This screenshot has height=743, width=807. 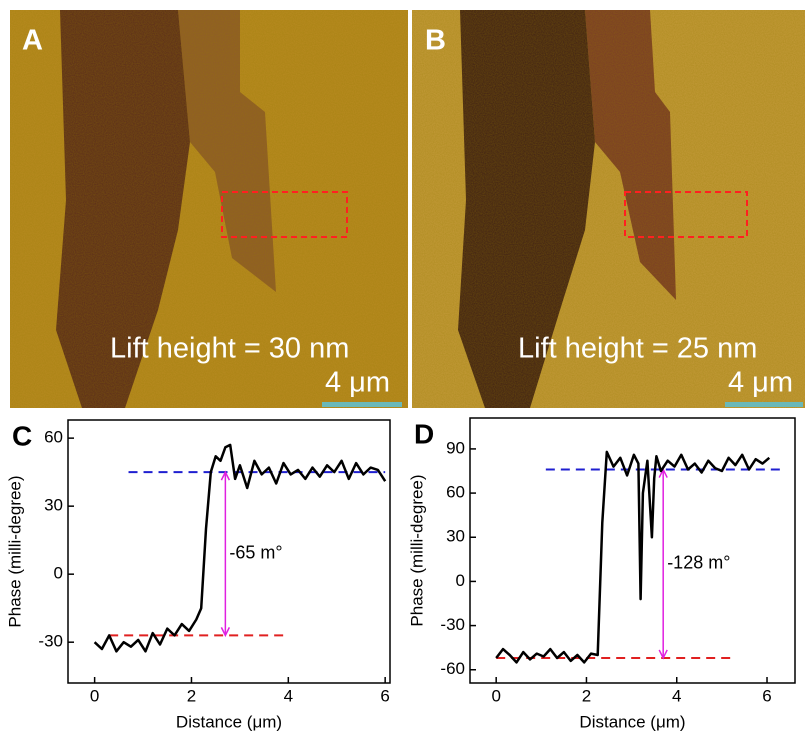 I want to click on caption: Lift height = 30 nm, so click(x=229, y=349).